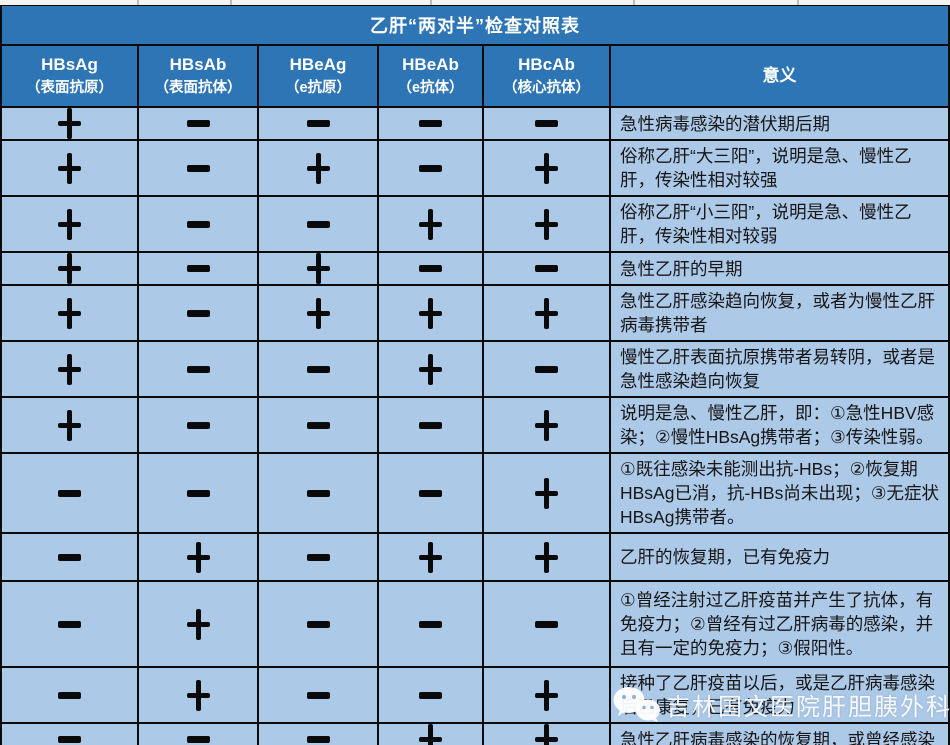  I want to click on meaning-cell: 急性乙肝感染趋向恢复，或者为慢性乙肝病毒携带者, so click(778, 313).